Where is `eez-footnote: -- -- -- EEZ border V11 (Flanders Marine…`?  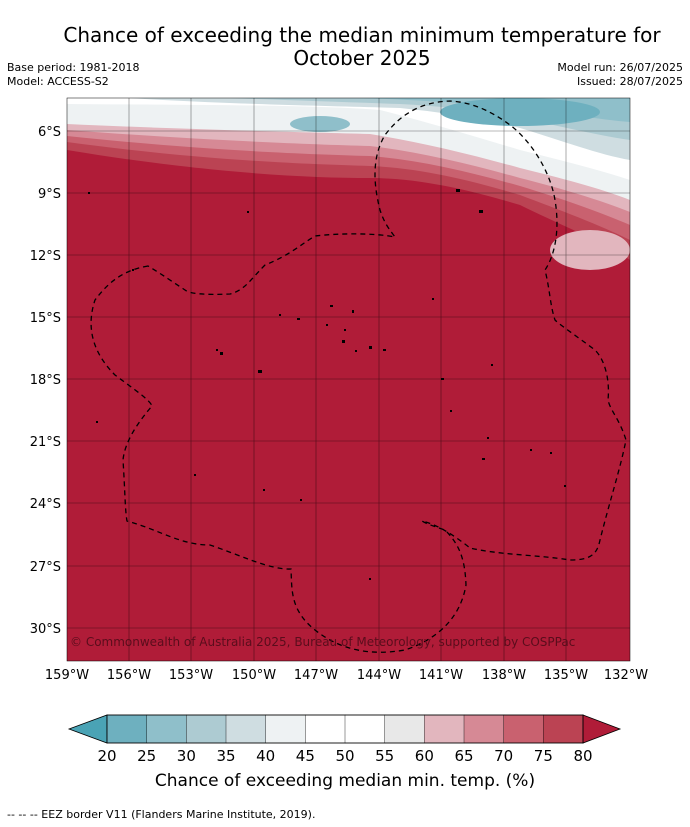 eez-footnote: -- -- -- EEZ border V11 (Flanders Marine… is located at coordinates (161, 814).